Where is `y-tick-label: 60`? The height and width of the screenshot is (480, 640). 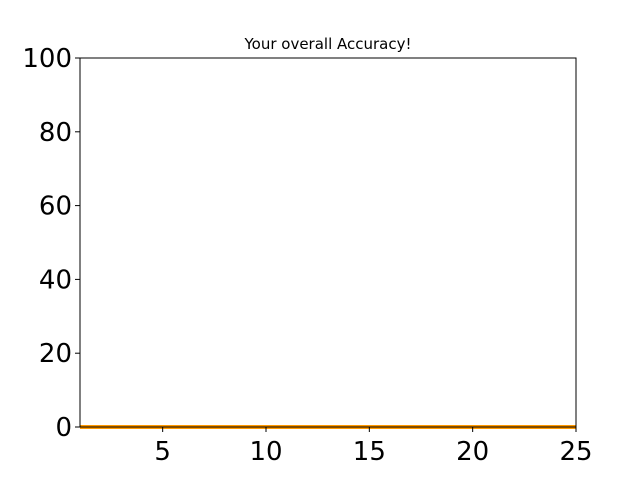 y-tick-label: 60 is located at coordinates (55, 207).